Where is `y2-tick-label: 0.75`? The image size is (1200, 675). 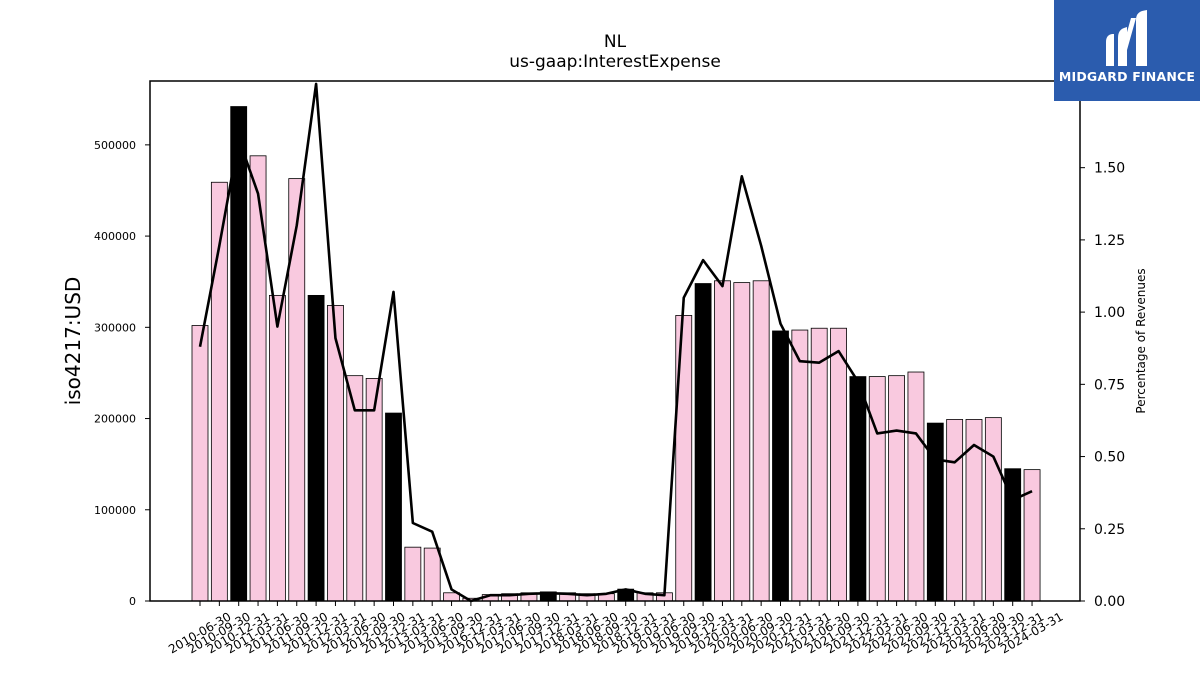
y2-tick-label: 0.75 is located at coordinates (1109, 385).